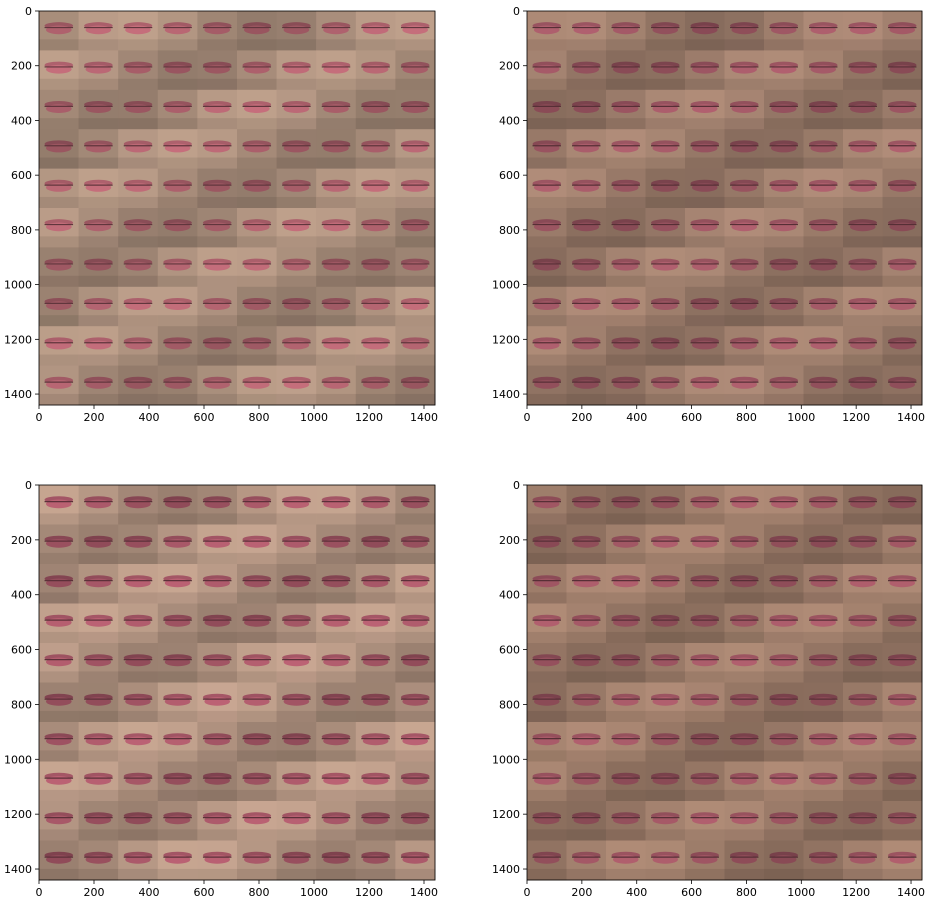  I want to click on x-tick-label: 200, so click(581, 892).